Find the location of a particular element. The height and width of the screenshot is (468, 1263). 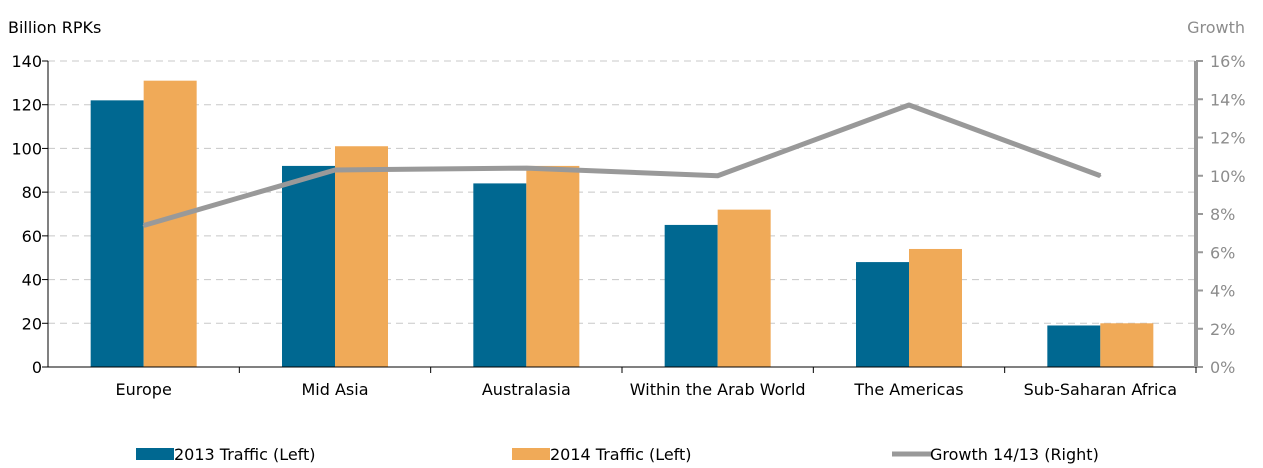

left-tick-label: 120 is located at coordinates (26, 105).